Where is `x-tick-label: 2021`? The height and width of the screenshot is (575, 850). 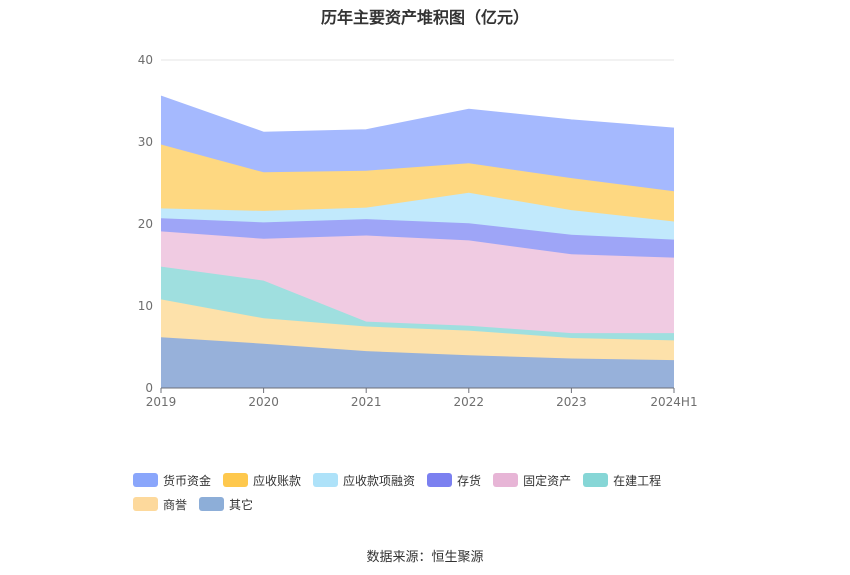
x-tick-label: 2021 is located at coordinates (366, 402).